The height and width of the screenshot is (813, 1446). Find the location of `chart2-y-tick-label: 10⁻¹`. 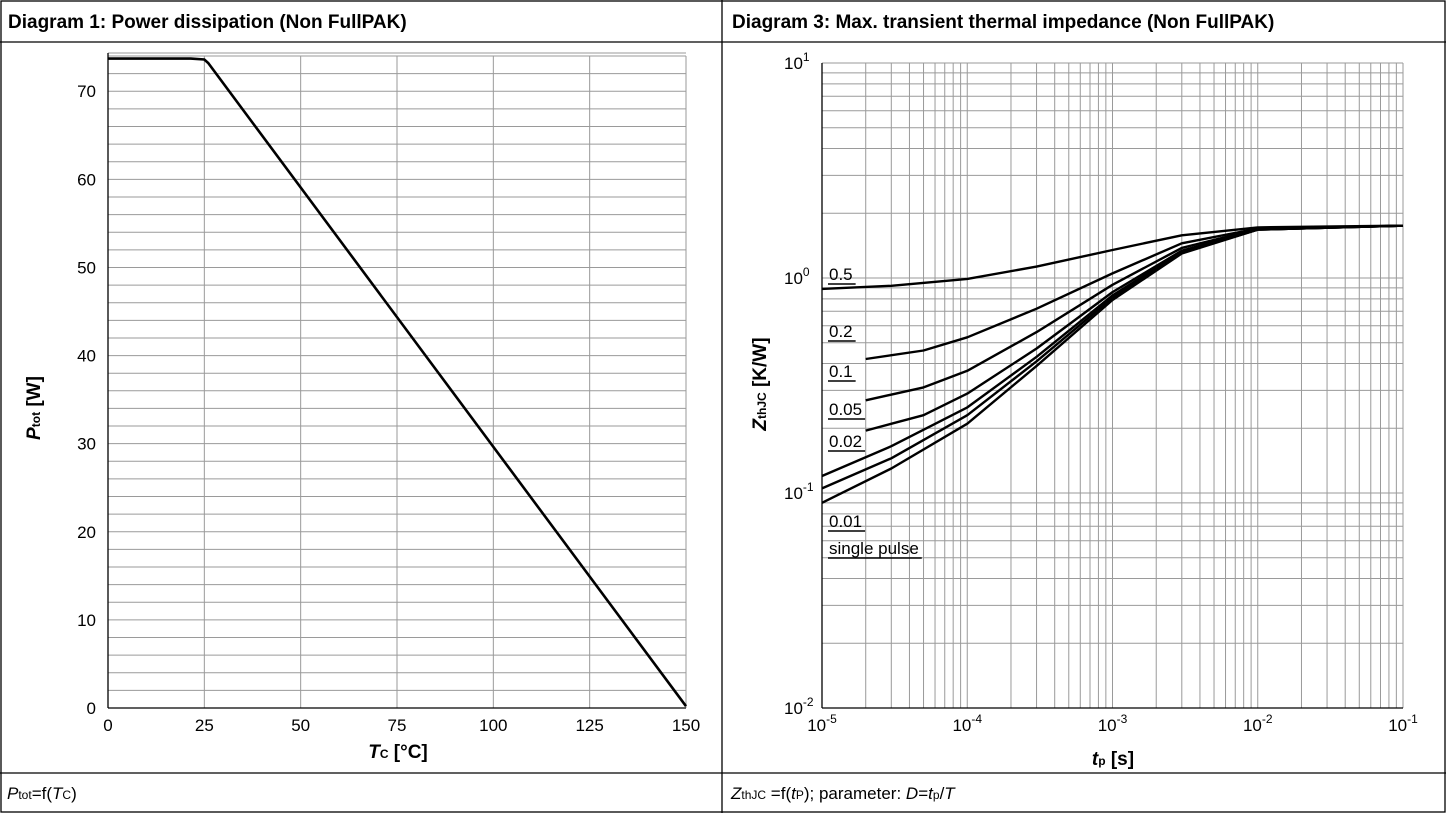

chart2-y-tick-label: 10⁻¹ is located at coordinates (799, 491).